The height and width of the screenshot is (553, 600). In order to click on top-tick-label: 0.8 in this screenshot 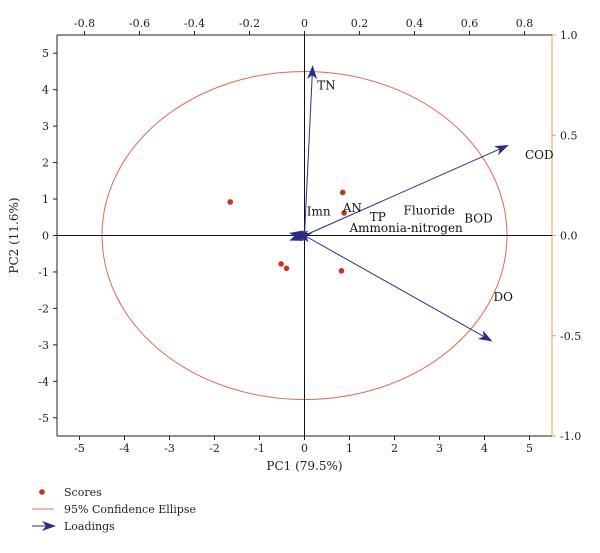, I will do `click(525, 23)`.